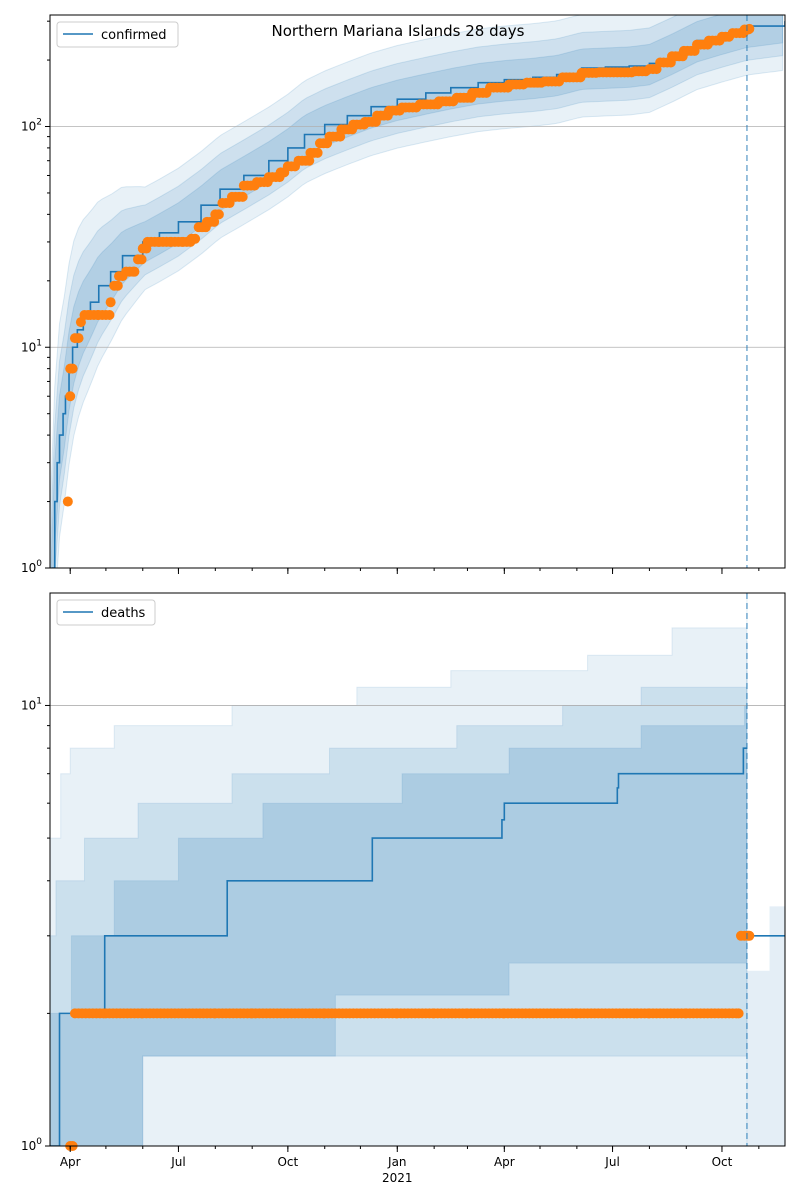 The image size is (800, 1200). What do you see at coordinates (31, 126) in the screenshot?
I see `y-tick-label: 10²` at bounding box center [31, 126].